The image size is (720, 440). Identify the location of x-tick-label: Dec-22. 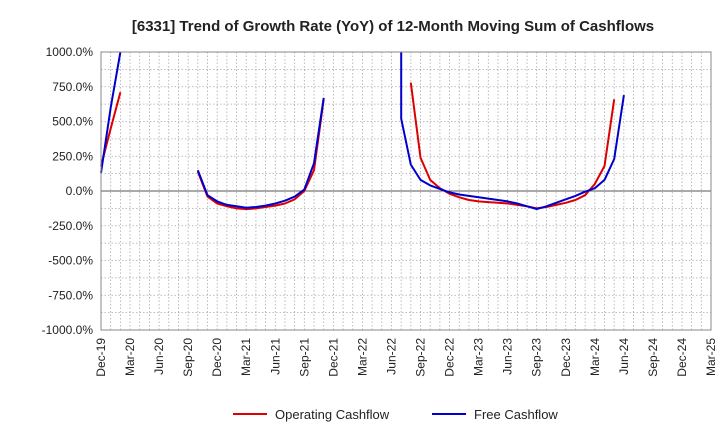
(450, 357).